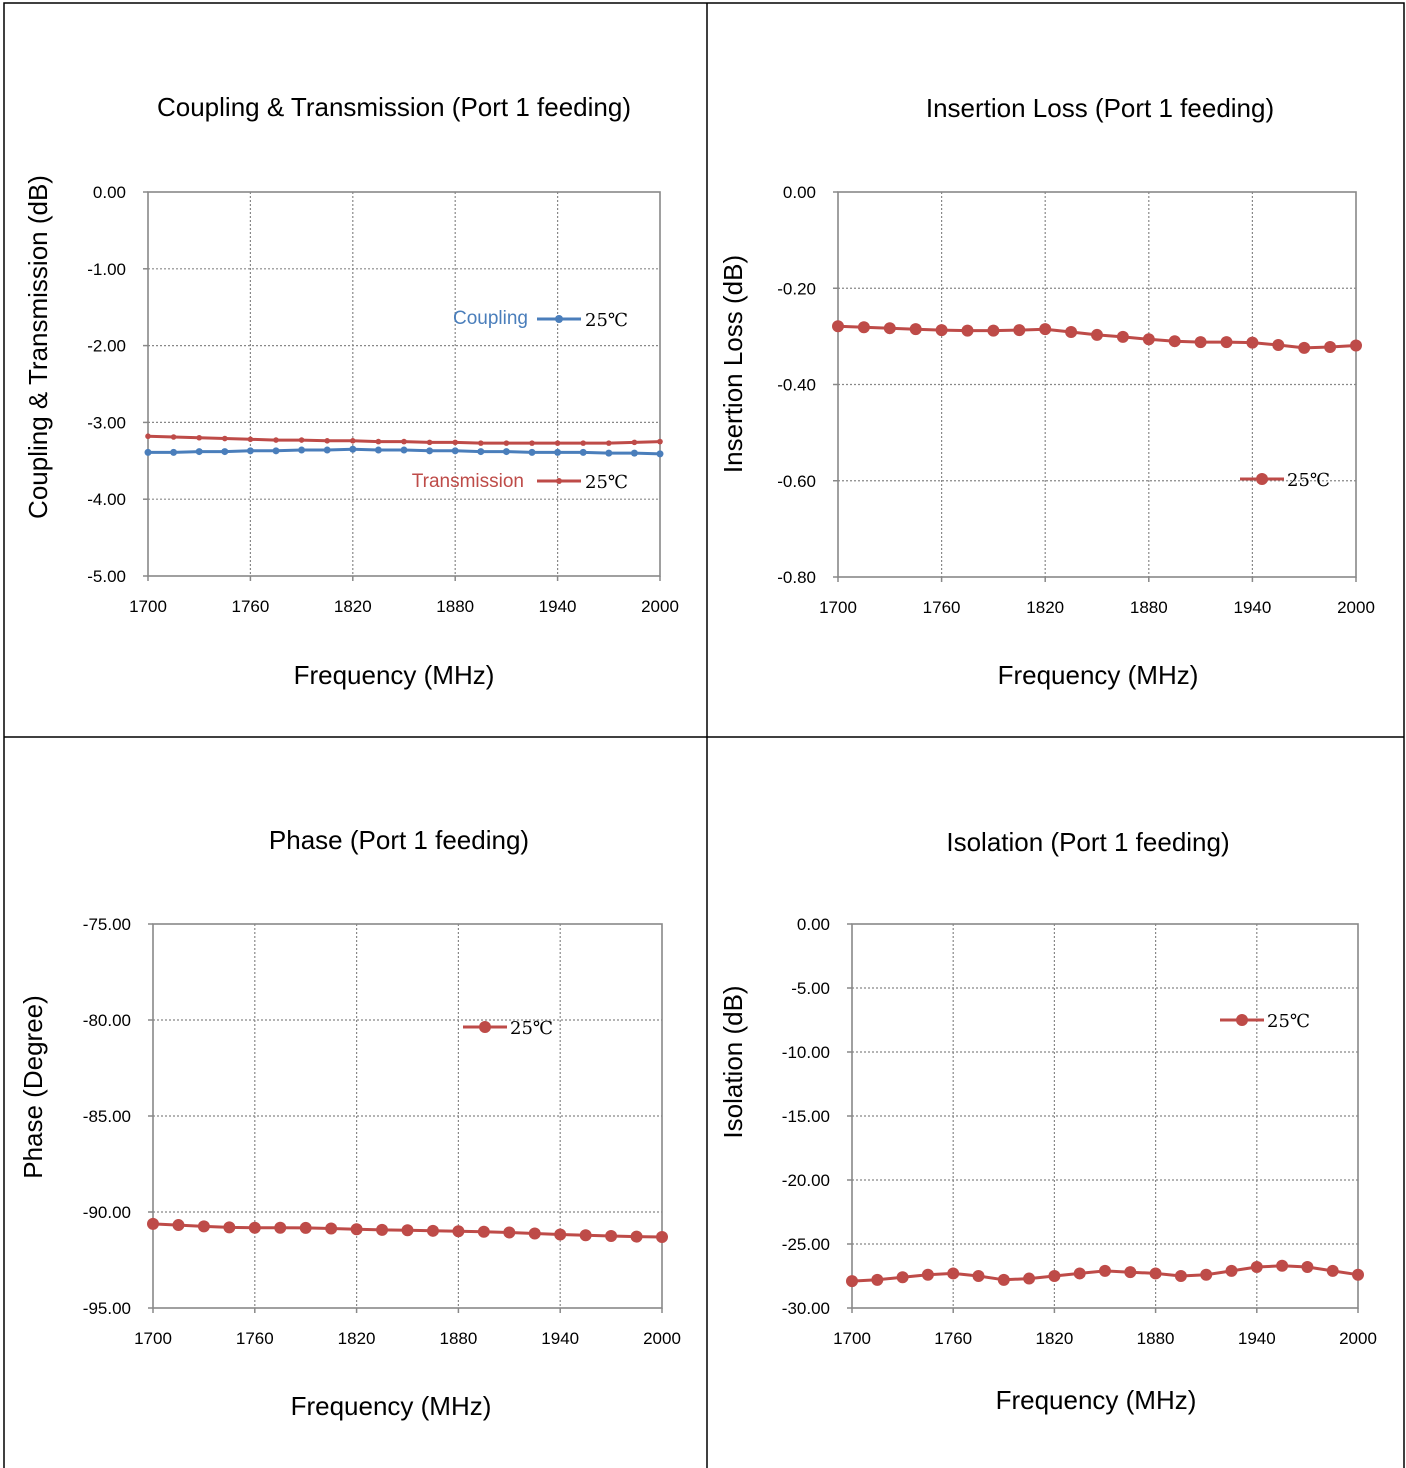 Image resolution: width=1406 pixels, height=1468 pixels. Describe the element at coordinates (806, 1052) in the screenshot. I see `y-tick-label: -10.00` at that location.